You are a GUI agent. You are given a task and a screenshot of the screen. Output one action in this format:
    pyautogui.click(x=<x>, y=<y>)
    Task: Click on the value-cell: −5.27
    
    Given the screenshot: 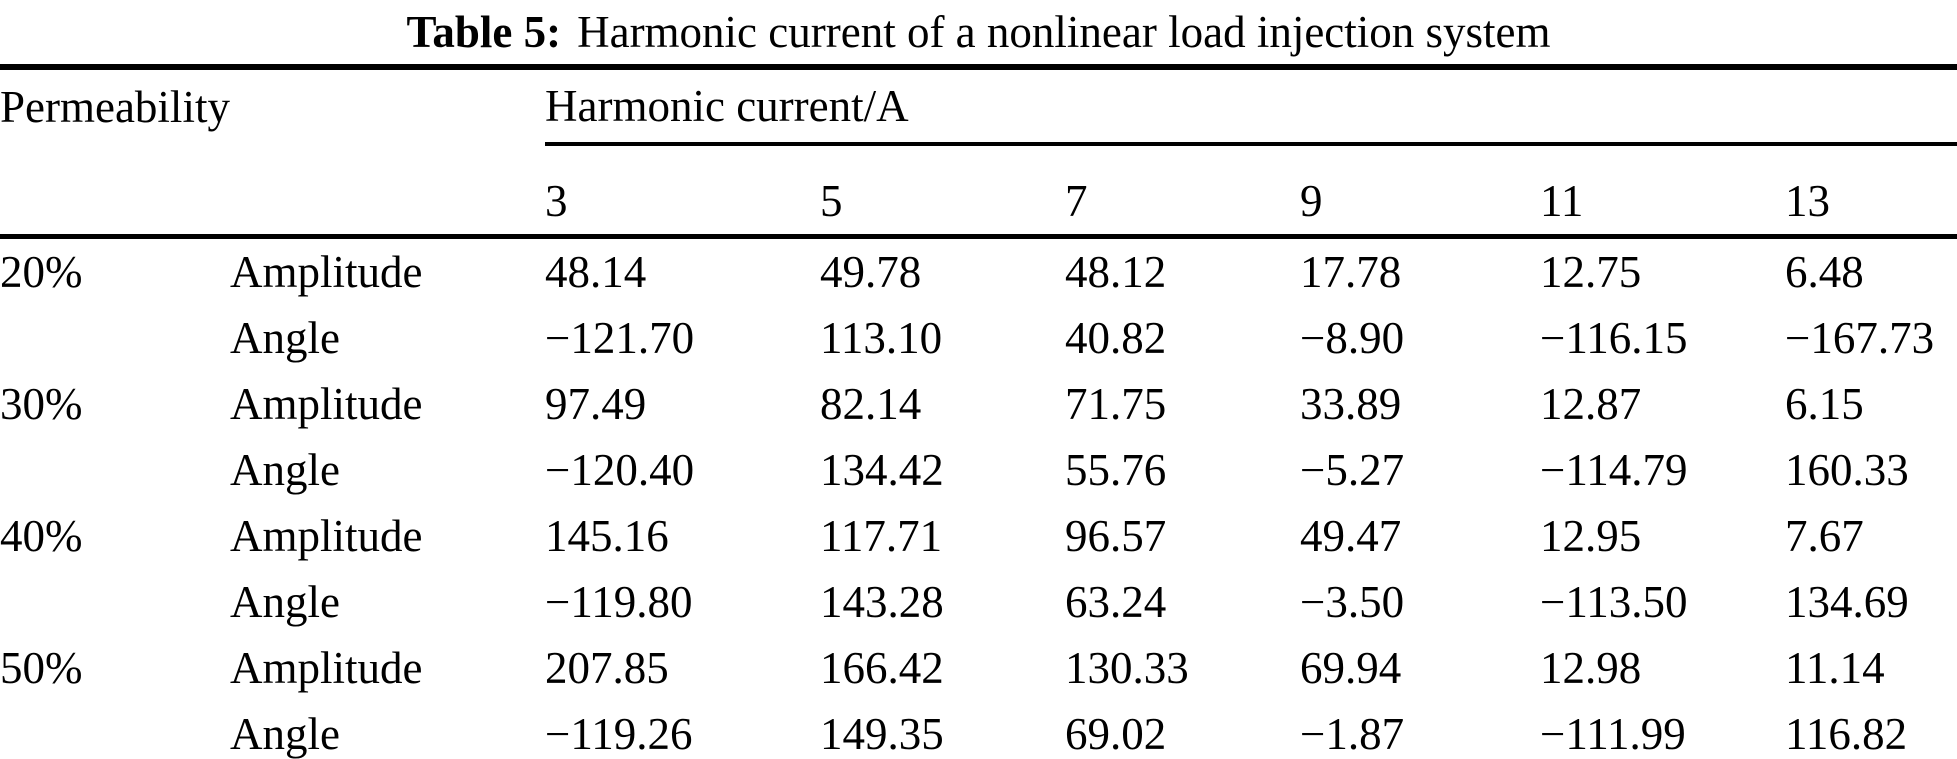 What is the action you would take?
    pyautogui.click(x=1352, y=469)
    